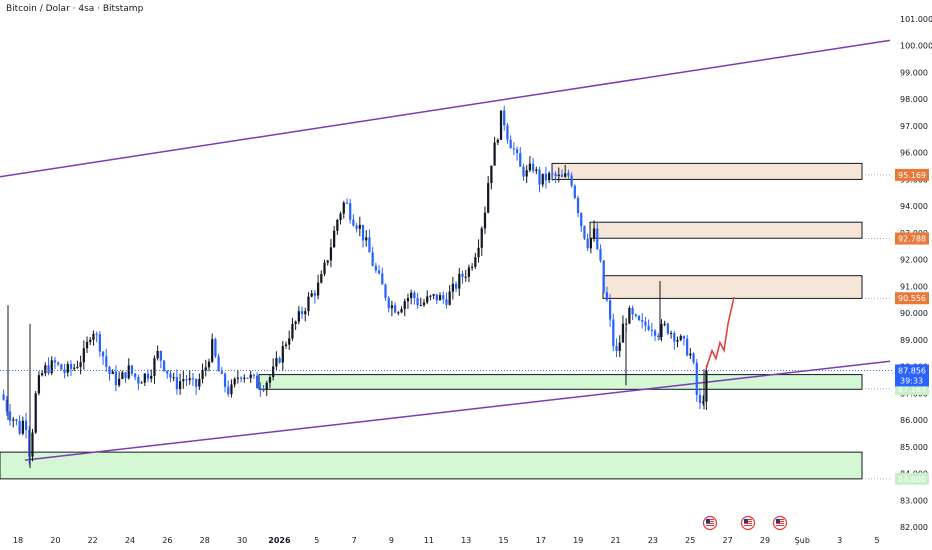  I want to click on x-tick-label: 18, so click(18, 540).